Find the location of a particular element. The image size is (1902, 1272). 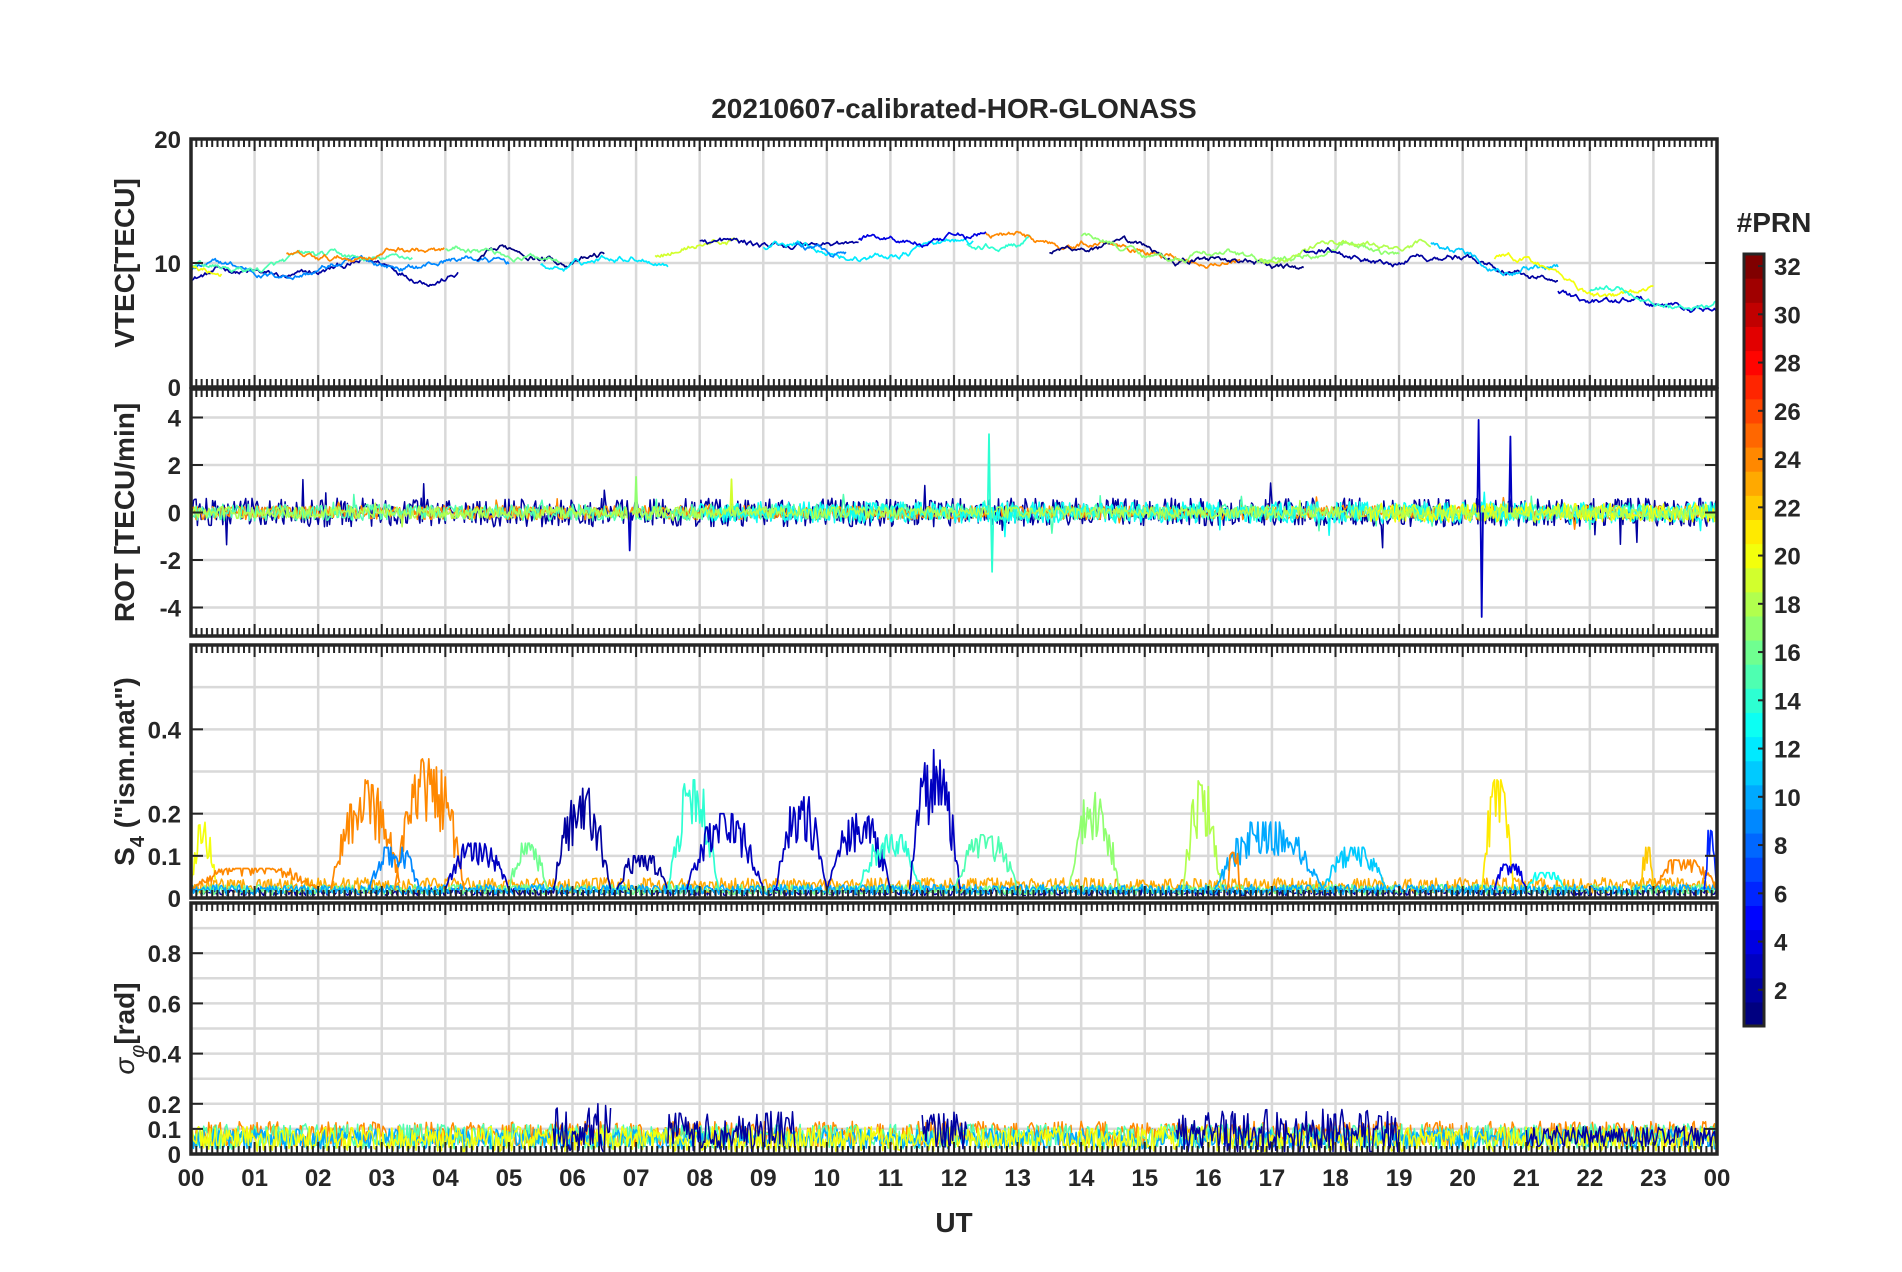

y-tick-label: 0.6 is located at coordinates (164, 1004).